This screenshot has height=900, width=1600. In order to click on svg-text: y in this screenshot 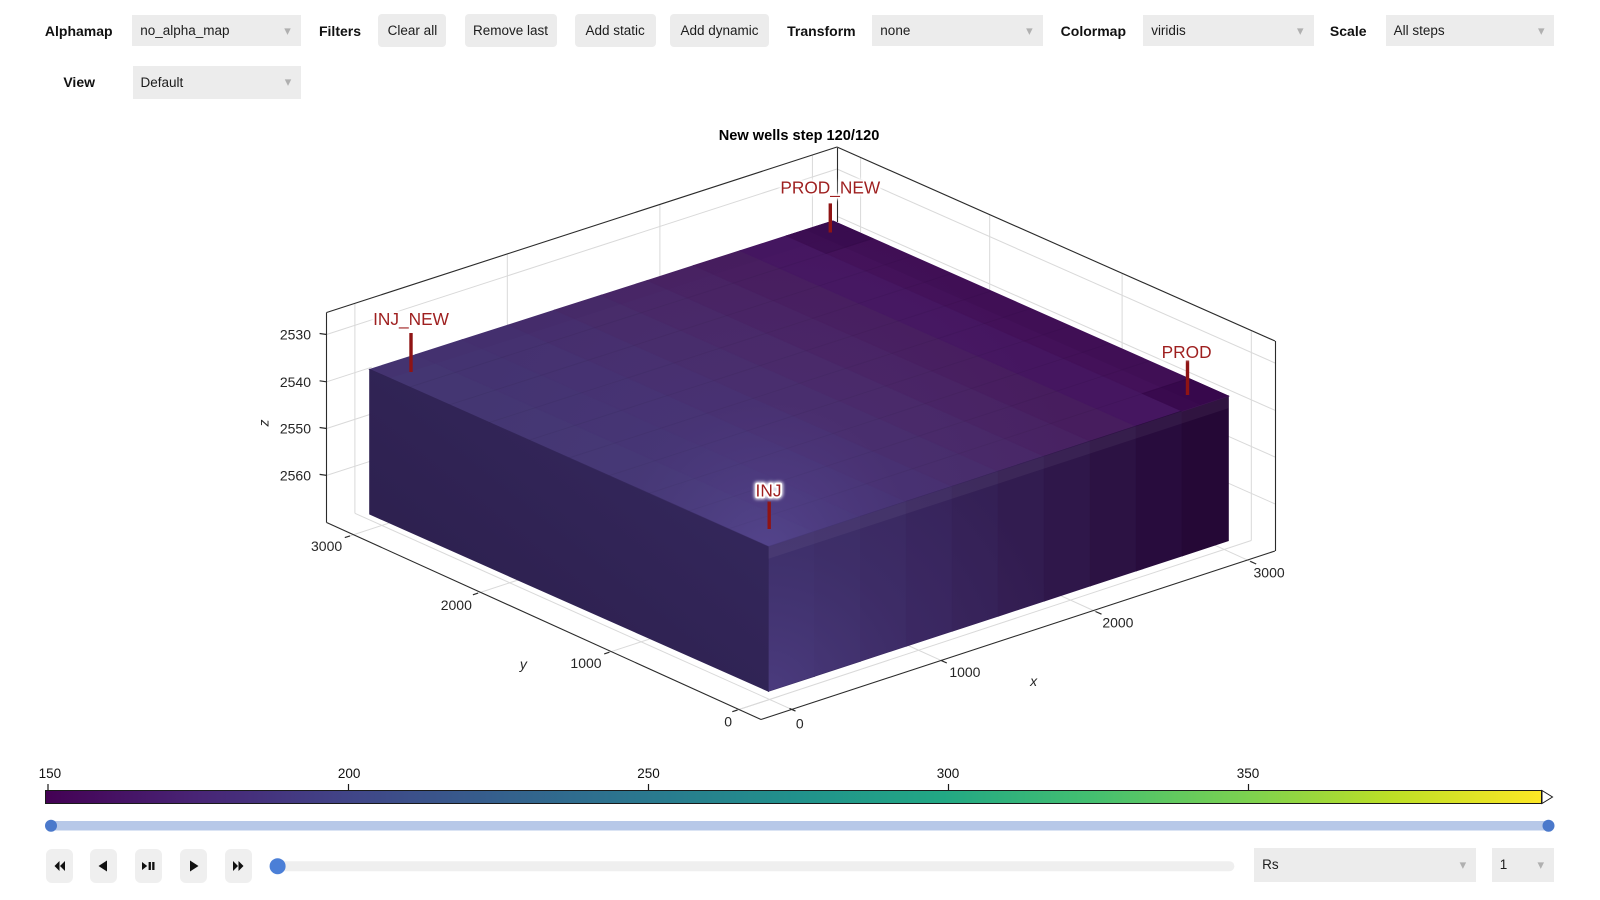, I will do `click(523, 664)`.